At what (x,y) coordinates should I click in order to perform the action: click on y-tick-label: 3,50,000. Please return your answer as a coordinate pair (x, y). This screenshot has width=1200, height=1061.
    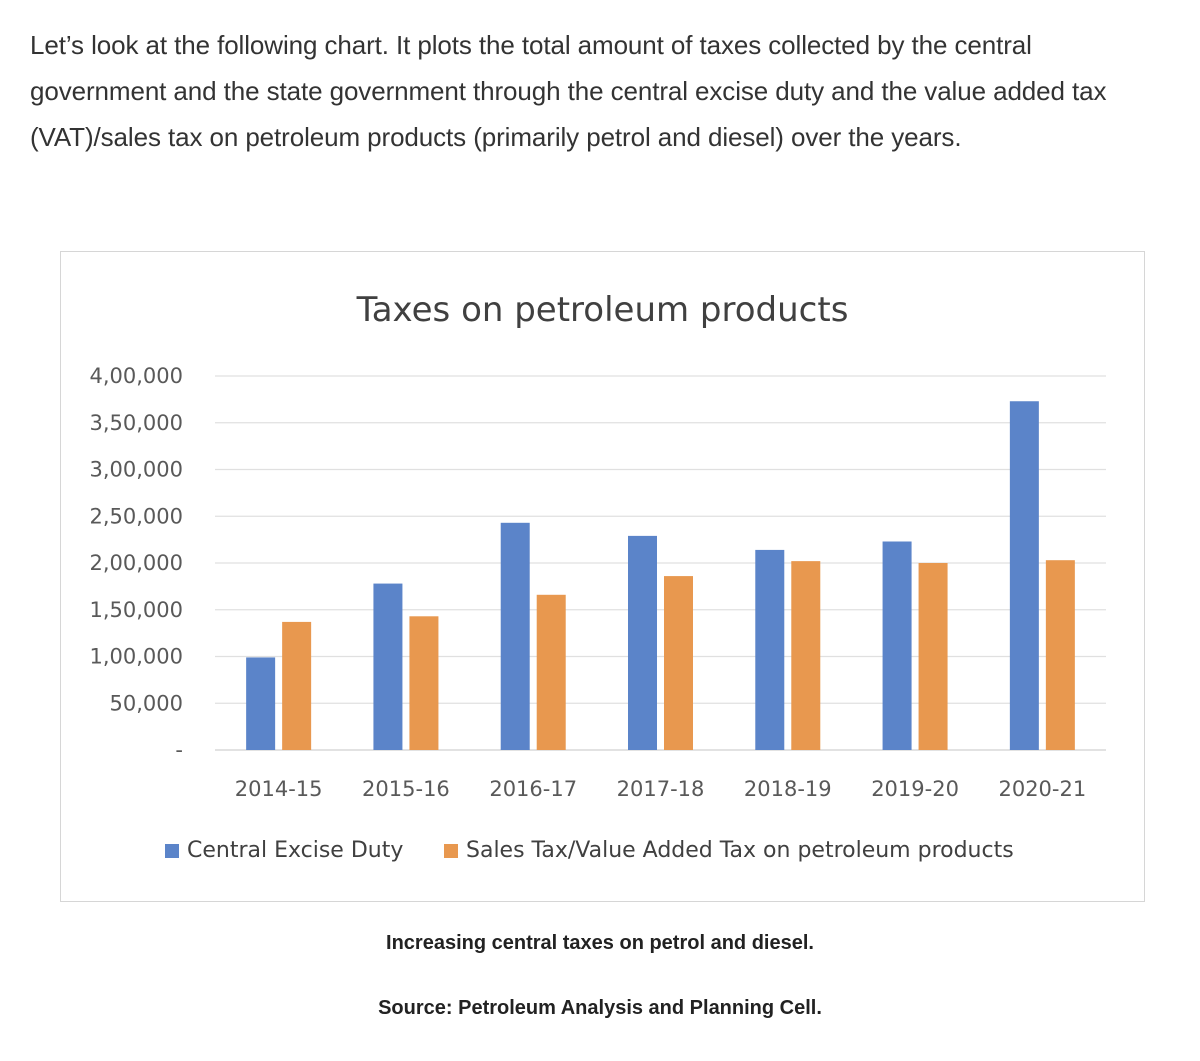
    Looking at the image, I should click on (136, 423).